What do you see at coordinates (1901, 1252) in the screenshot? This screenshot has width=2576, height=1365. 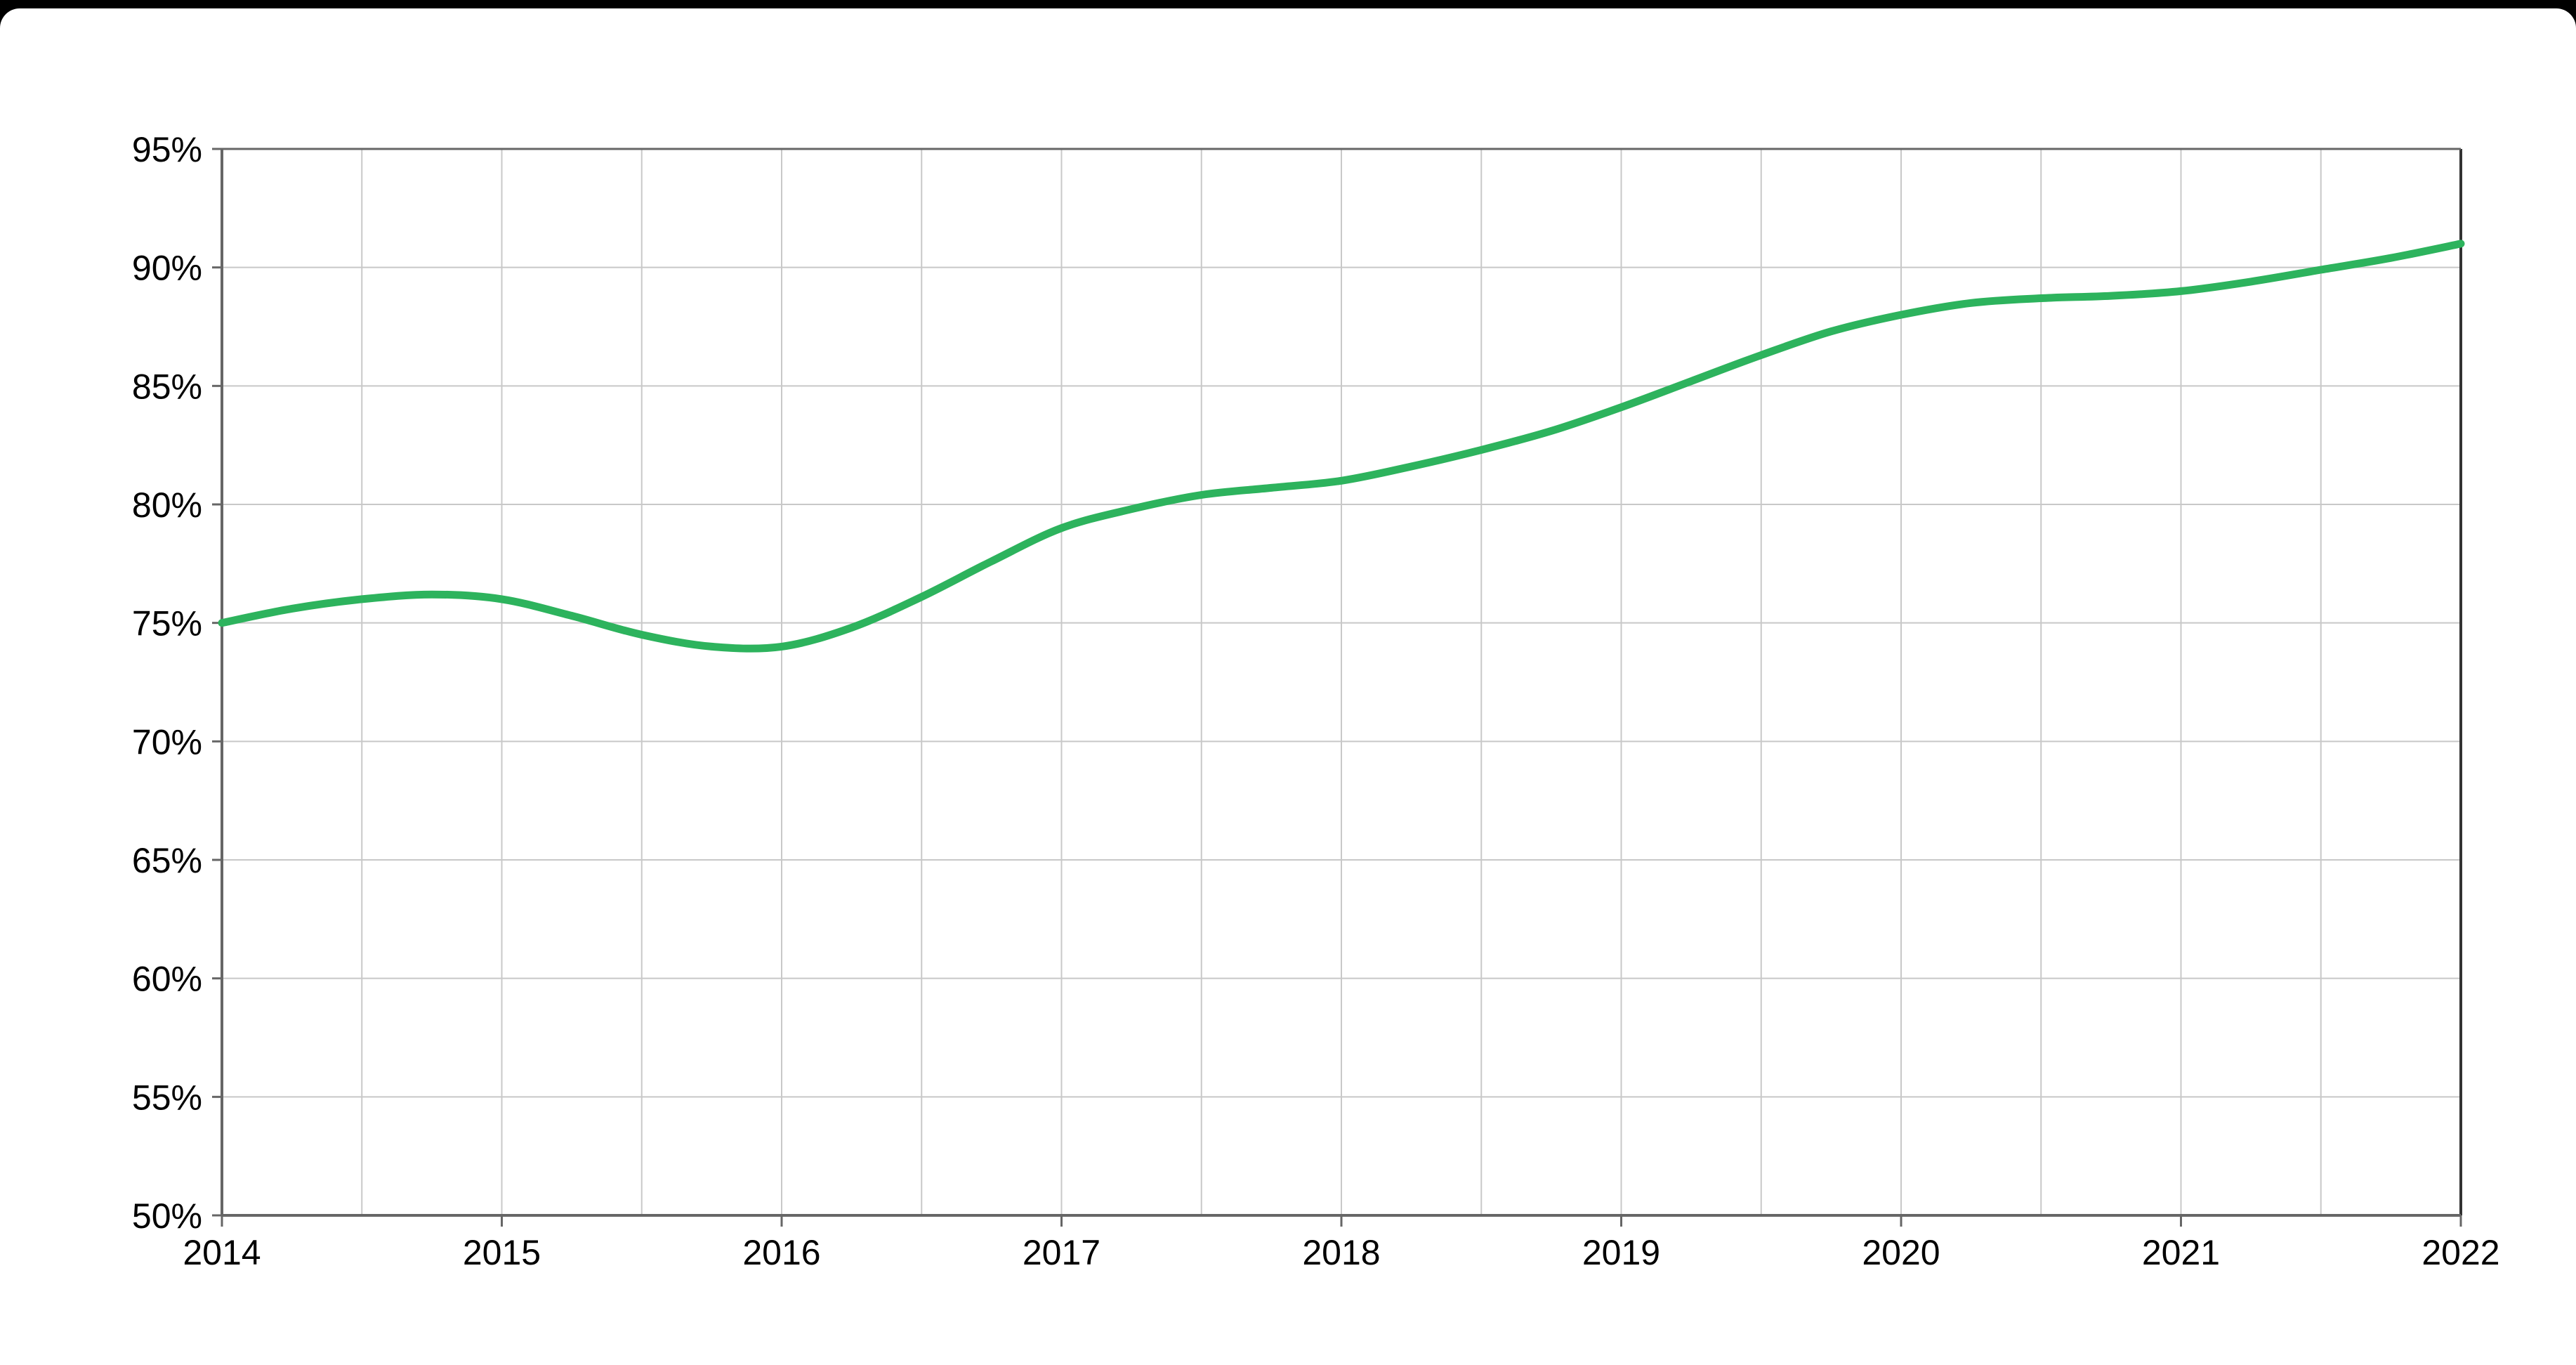 I see `x-tick-label: 2020` at bounding box center [1901, 1252].